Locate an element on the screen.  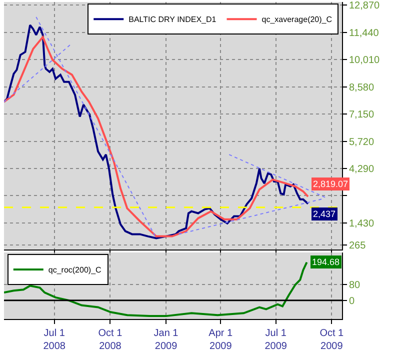
x-tick-label: Jul 1 2009 is located at coordinates (276, 340).